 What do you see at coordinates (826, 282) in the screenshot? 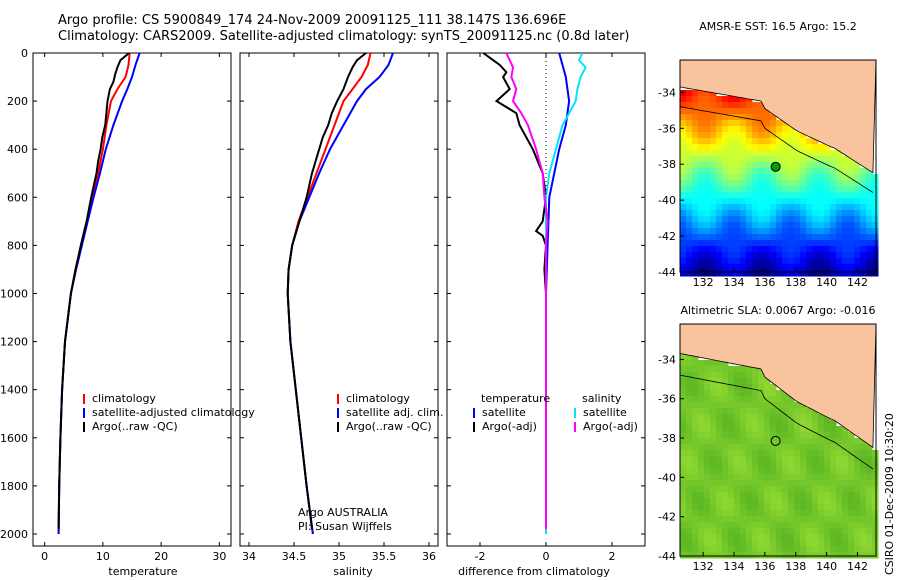
I see `map-x-tick-label: 140` at bounding box center [826, 282].